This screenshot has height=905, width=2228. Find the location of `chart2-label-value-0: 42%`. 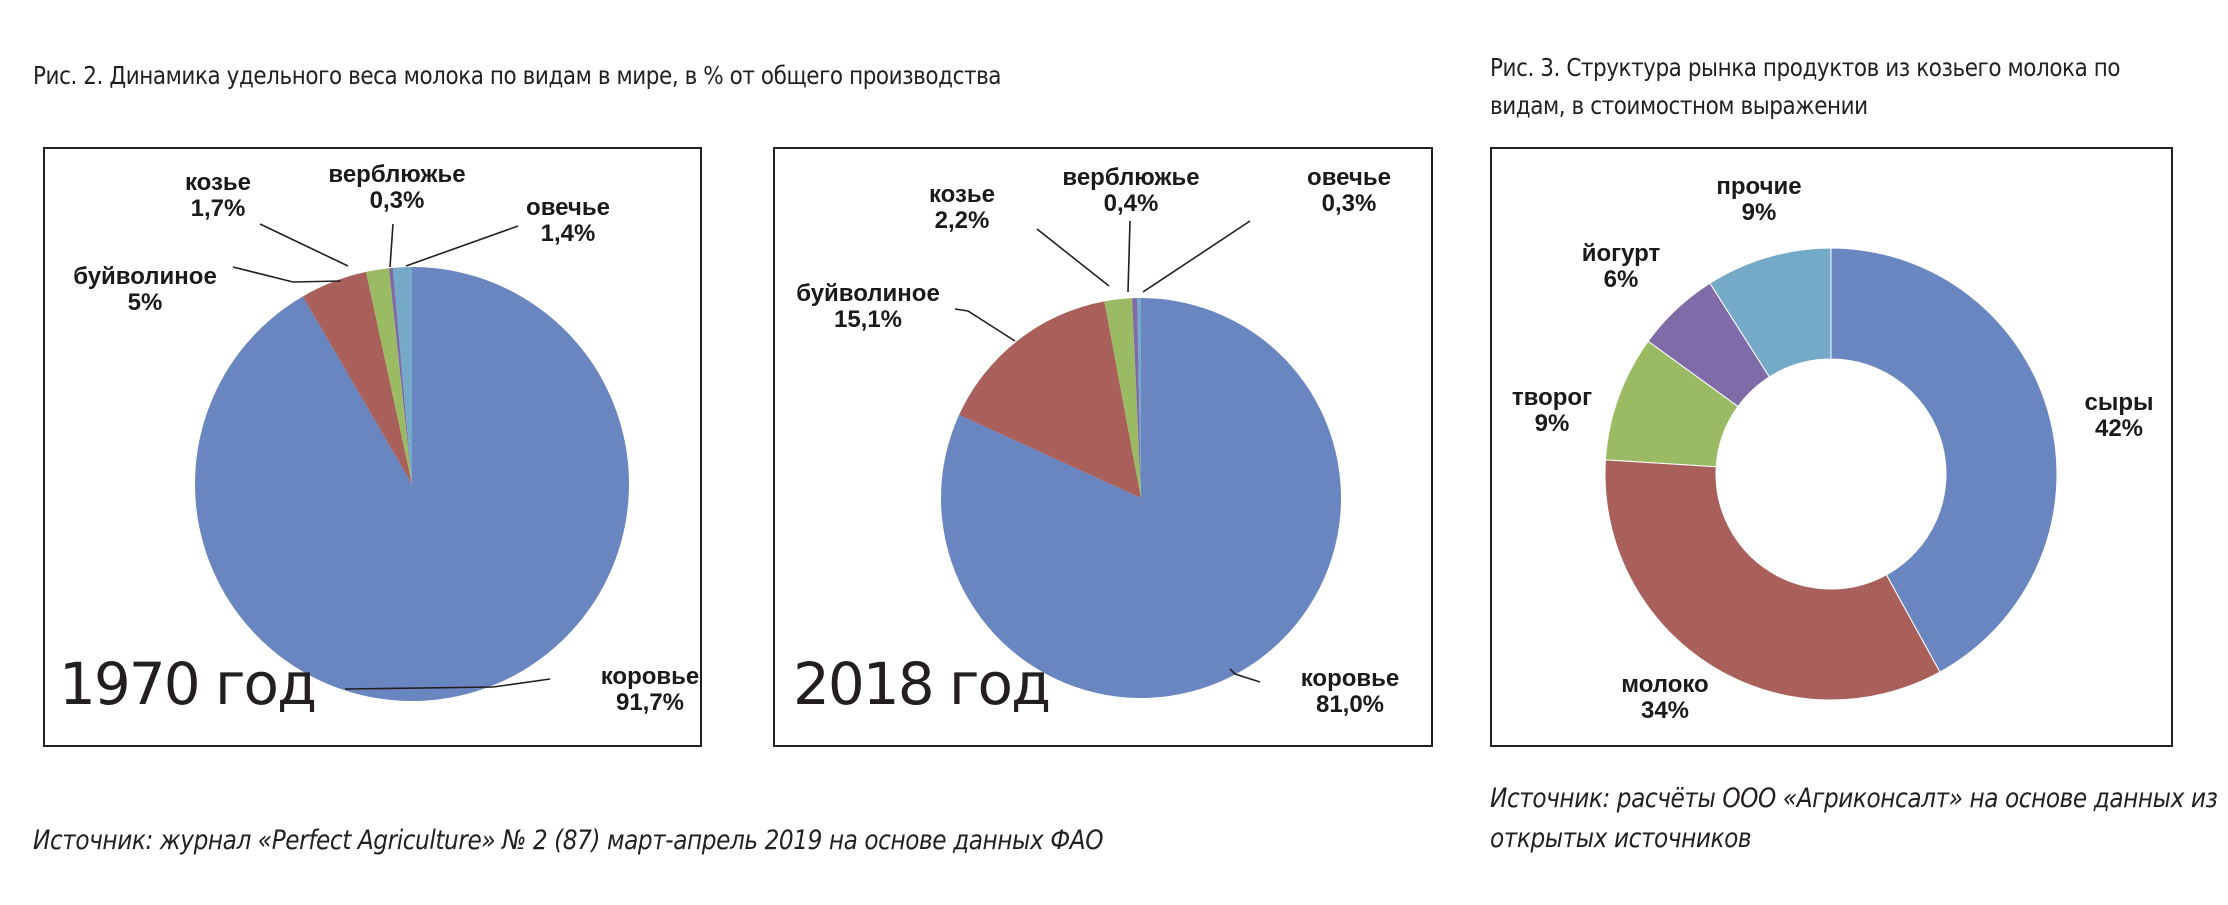

chart2-label-value-0: 42% is located at coordinates (2119, 428).